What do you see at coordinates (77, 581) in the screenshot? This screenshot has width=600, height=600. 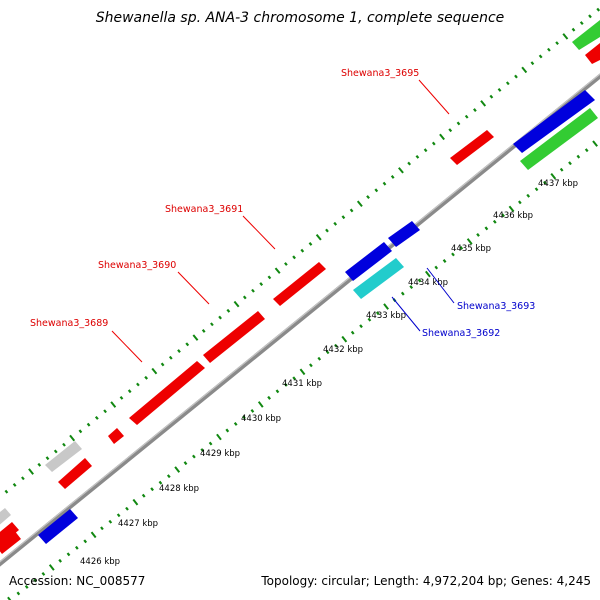 I see `accession-text: Accession: NC_008577` at bounding box center [77, 581].